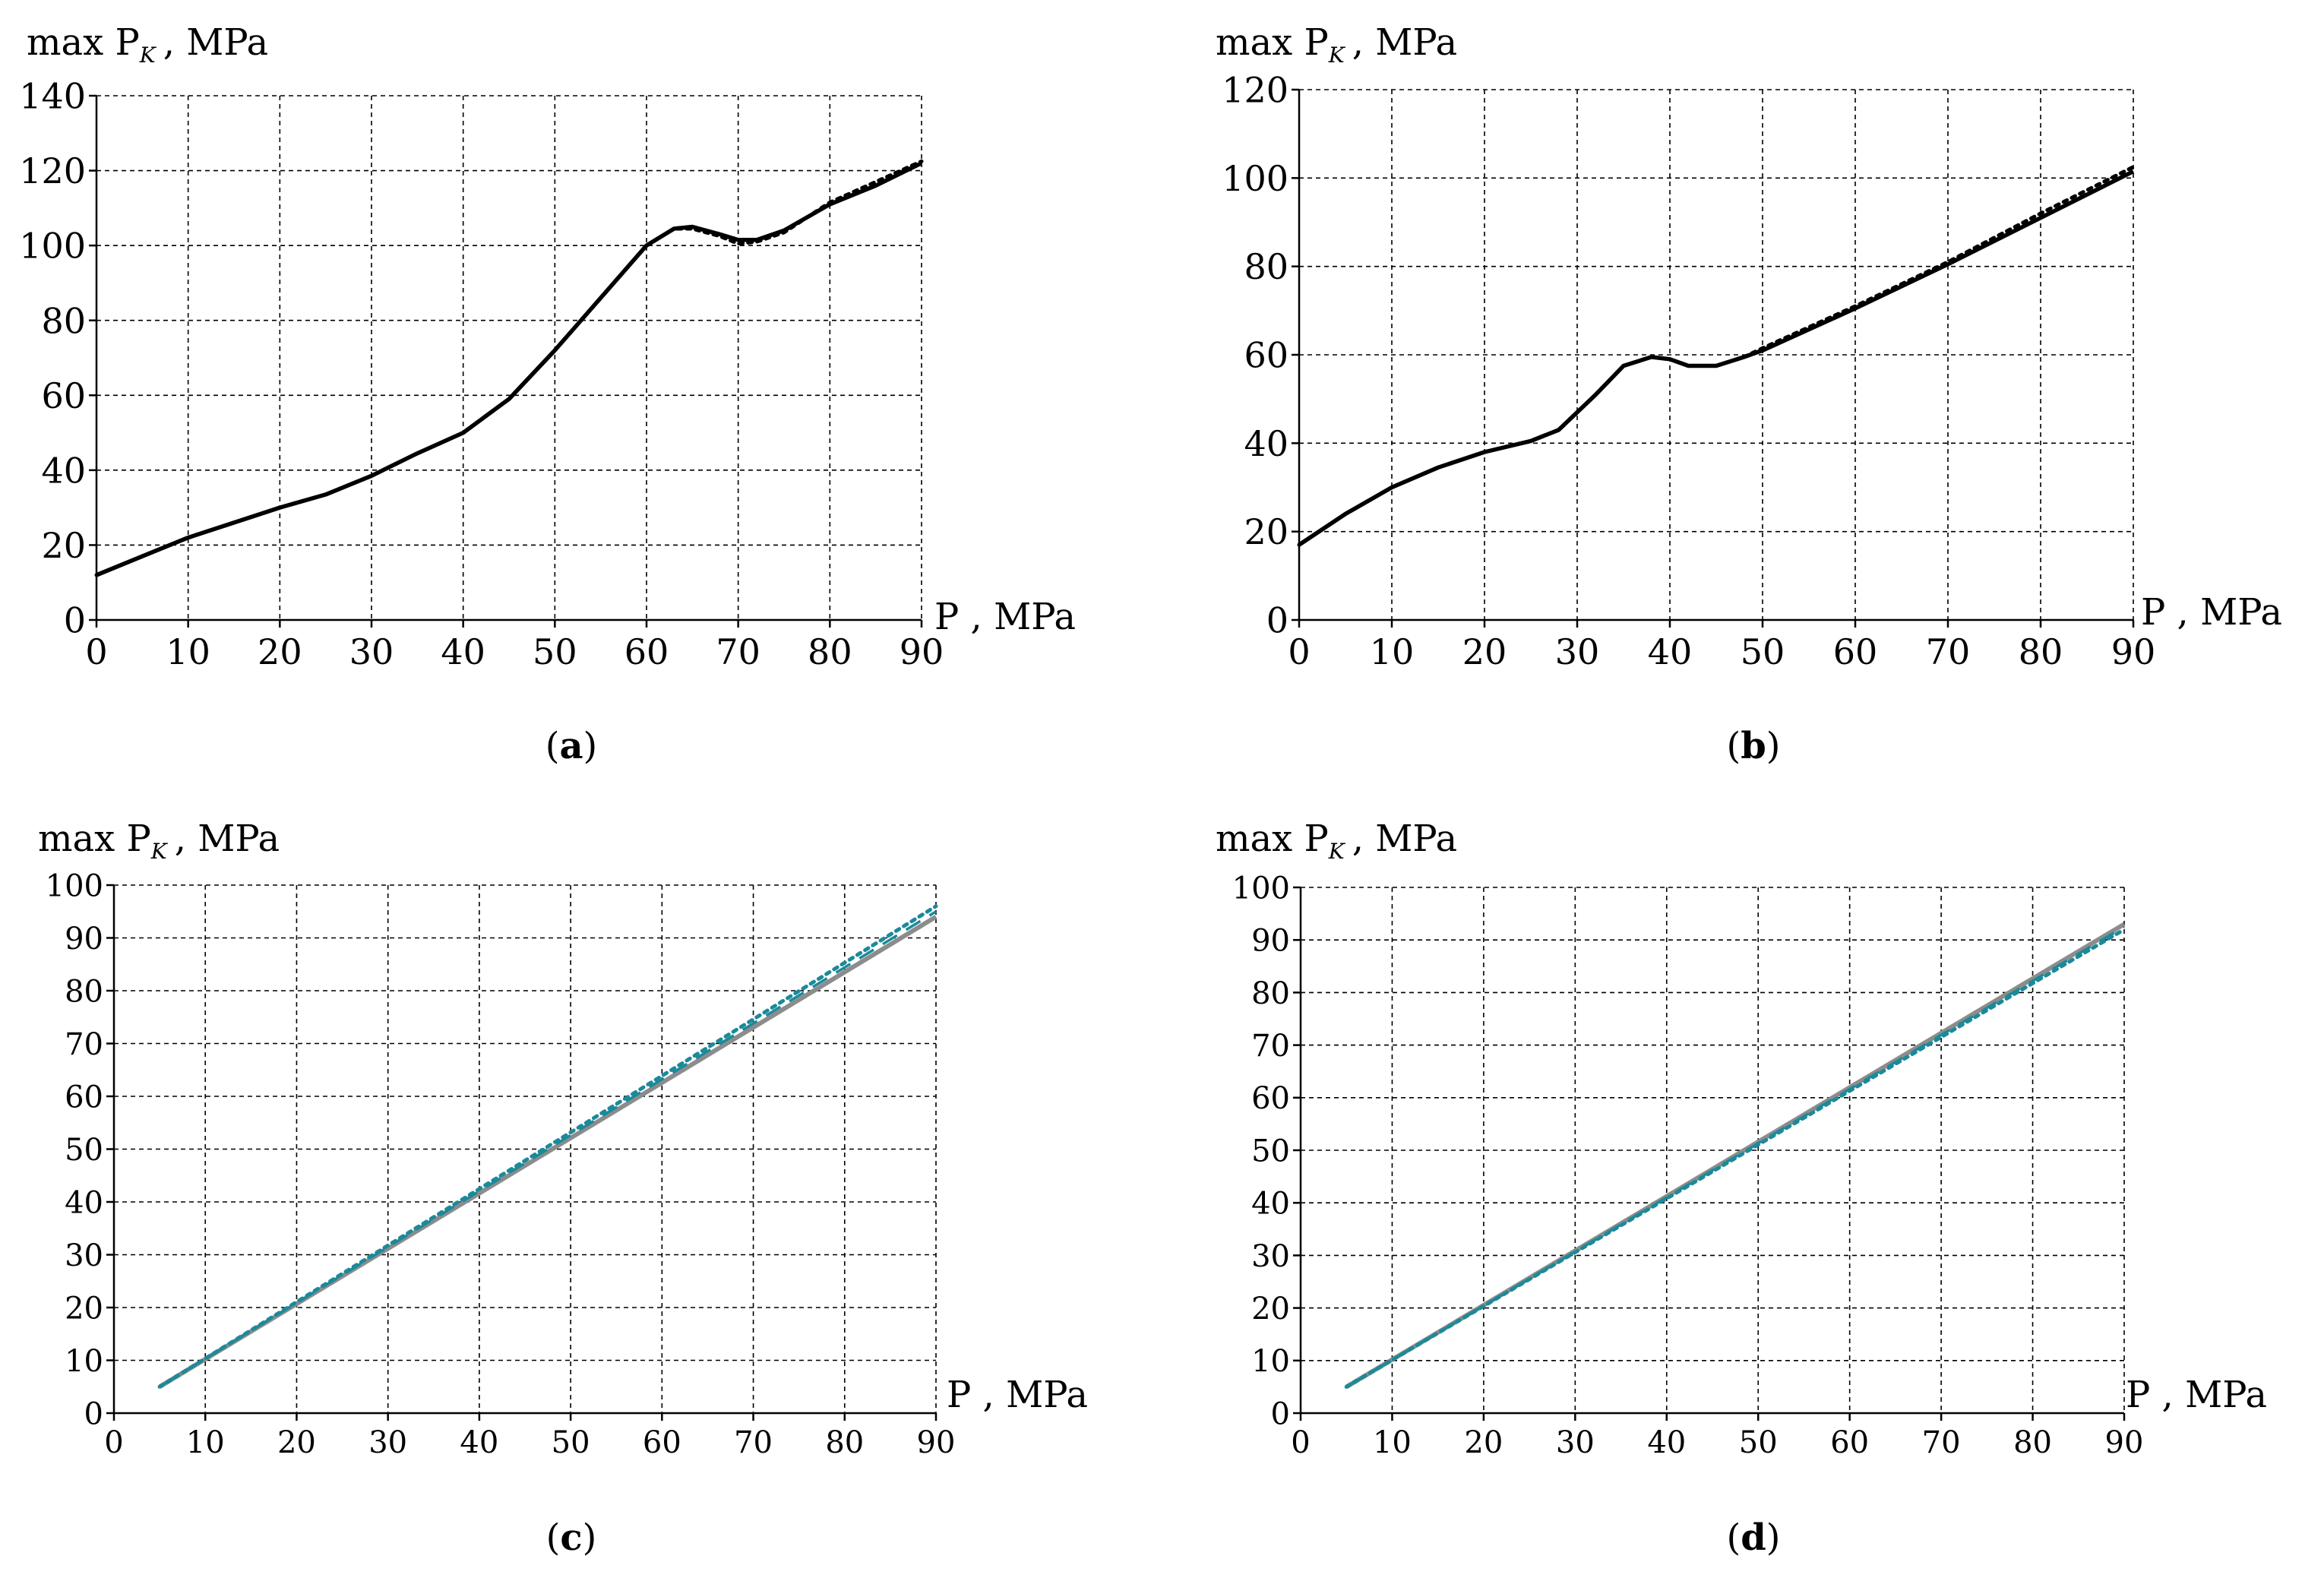 The width and height of the screenshot is (2324, 1578). I want to click on panel-label-letter: d, so click(1753, 1537).